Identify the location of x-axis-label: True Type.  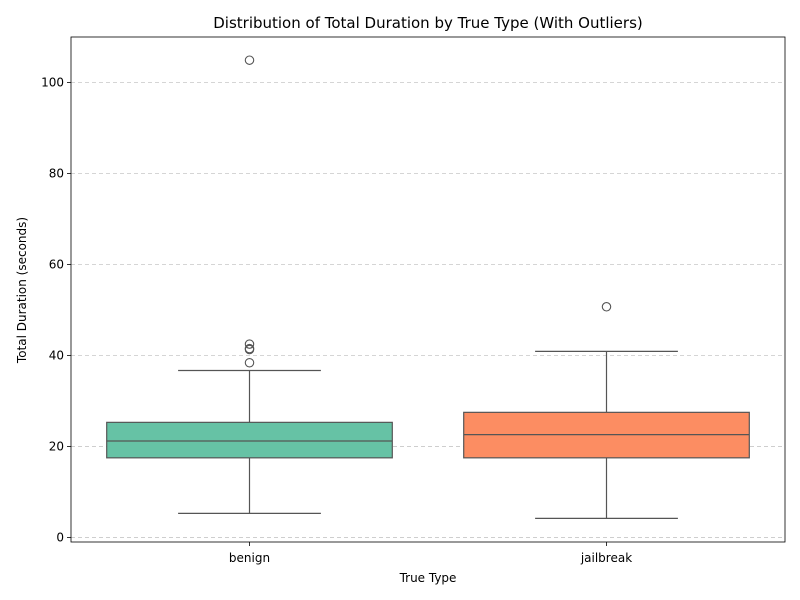
(428, 578).